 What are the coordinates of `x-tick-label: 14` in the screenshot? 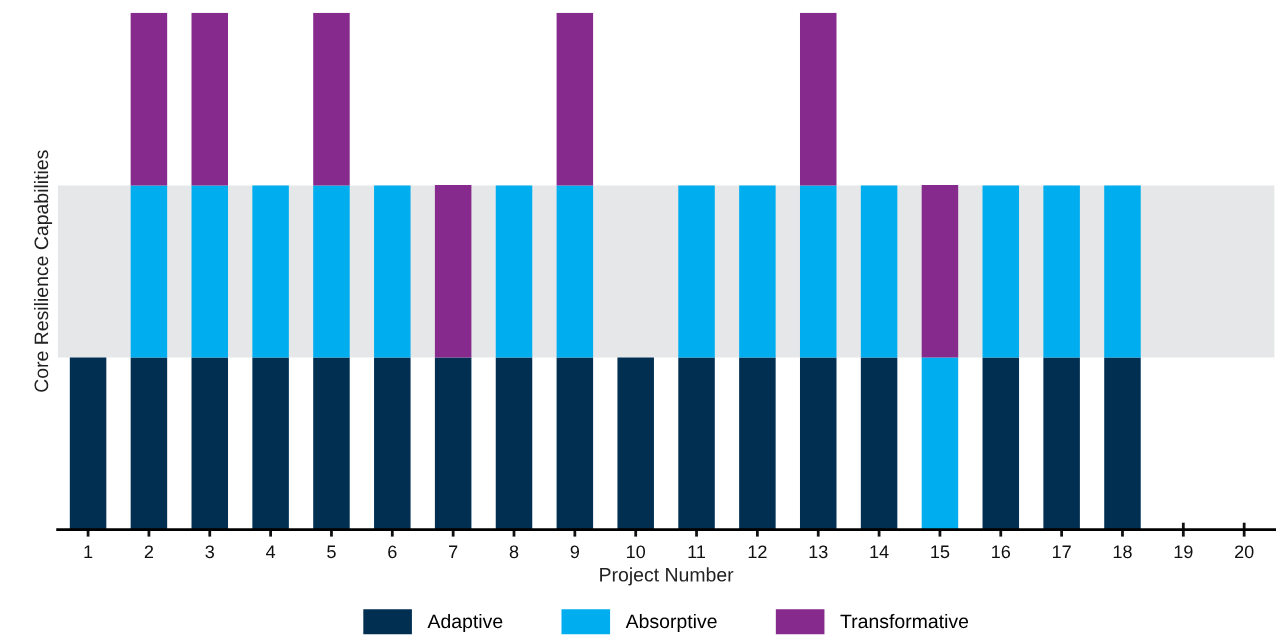 It's located at (879, 552).